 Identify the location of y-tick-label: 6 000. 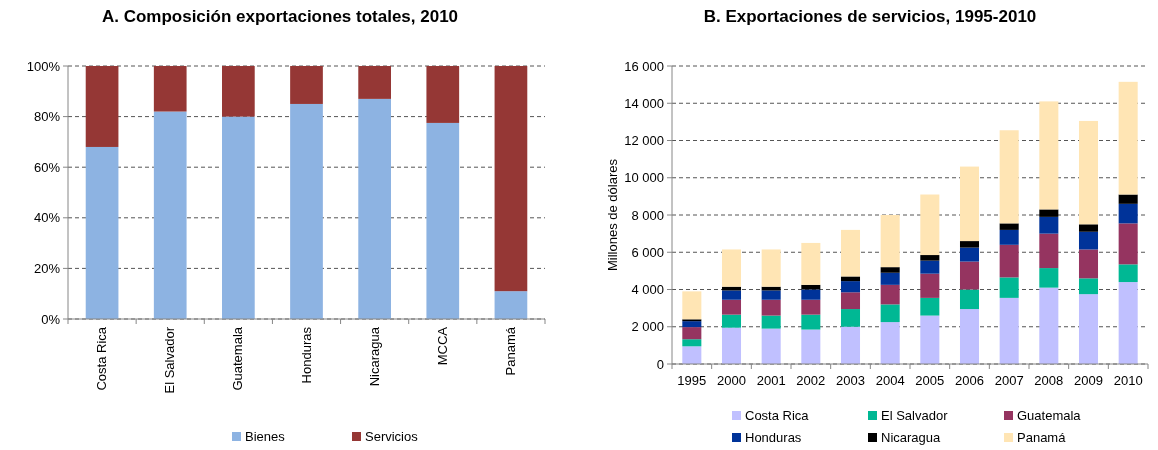
(647, 252).